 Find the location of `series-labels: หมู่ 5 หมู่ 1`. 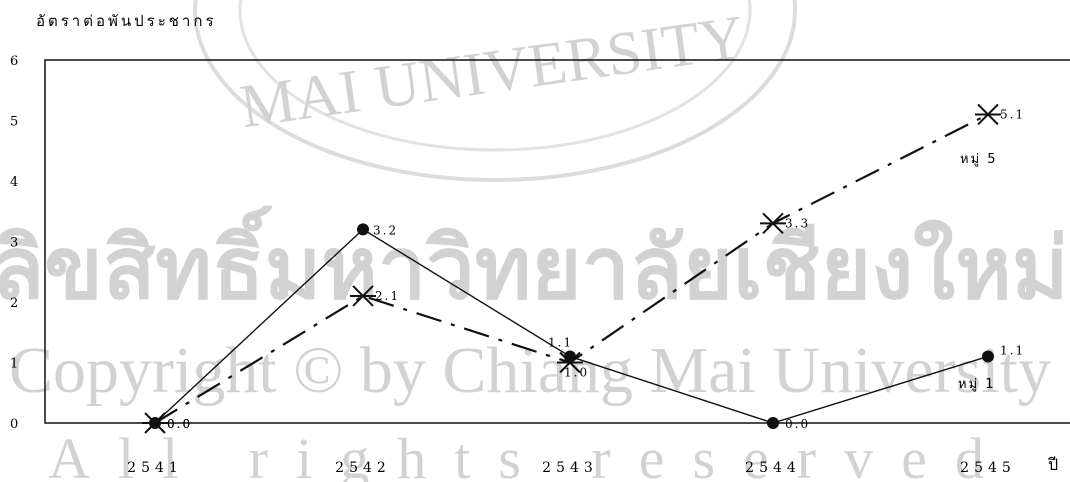

series-labels: หมู่ 5 หมู่ 1 is located at coordinates (978, 272).